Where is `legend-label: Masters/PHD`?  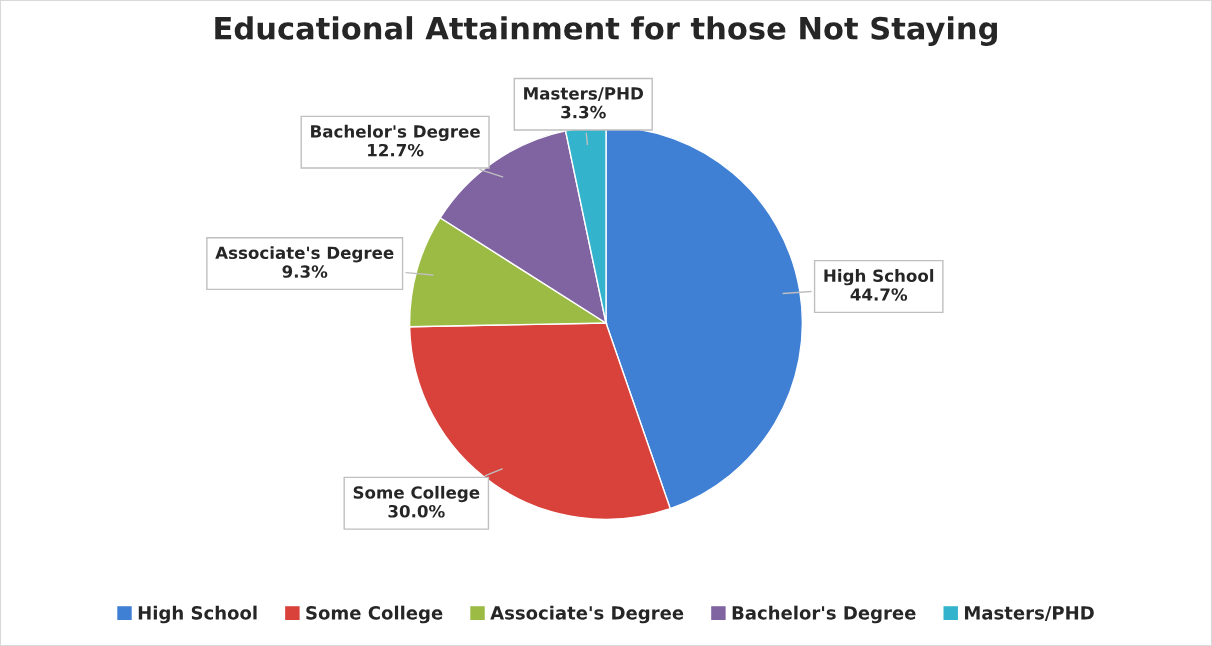
legend-label: Masters/PHD is located at coordinates (1029, 614).